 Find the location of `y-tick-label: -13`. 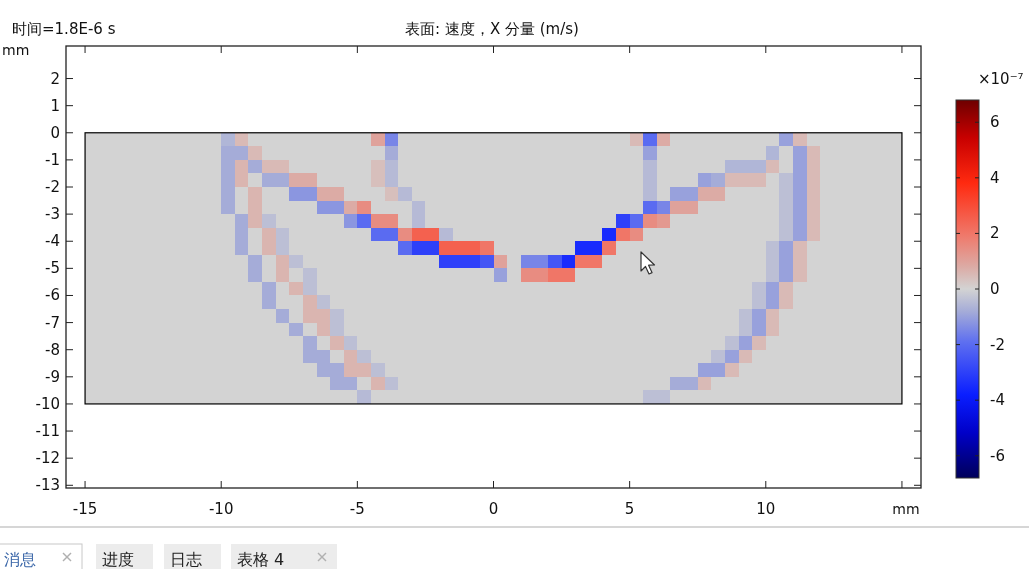

y-tick-label: -13 is located at coordinates (47, 485).